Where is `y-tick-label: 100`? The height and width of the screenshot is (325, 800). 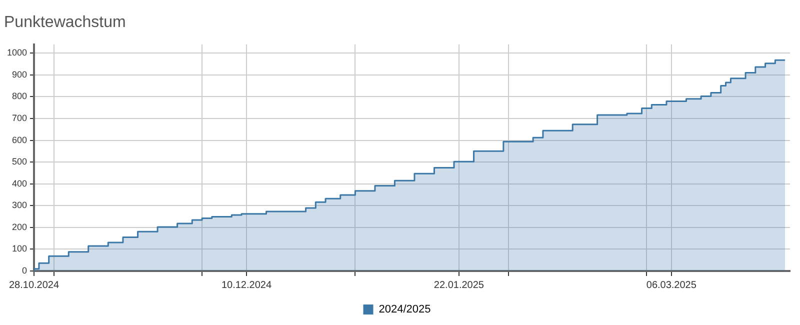 y-tick-label: 100 is located at coordinates (20, 249).